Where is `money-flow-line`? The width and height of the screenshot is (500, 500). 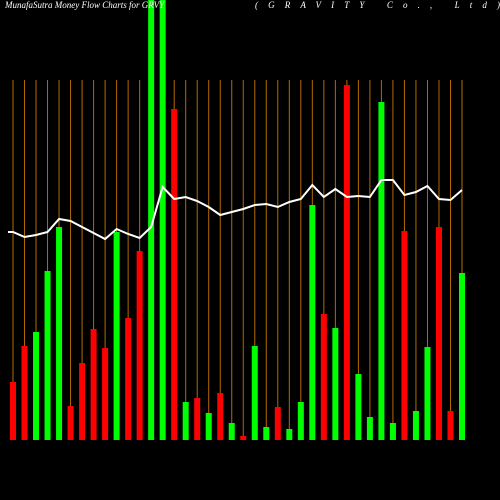 money-flow-line is located at coordinates (235, 210).